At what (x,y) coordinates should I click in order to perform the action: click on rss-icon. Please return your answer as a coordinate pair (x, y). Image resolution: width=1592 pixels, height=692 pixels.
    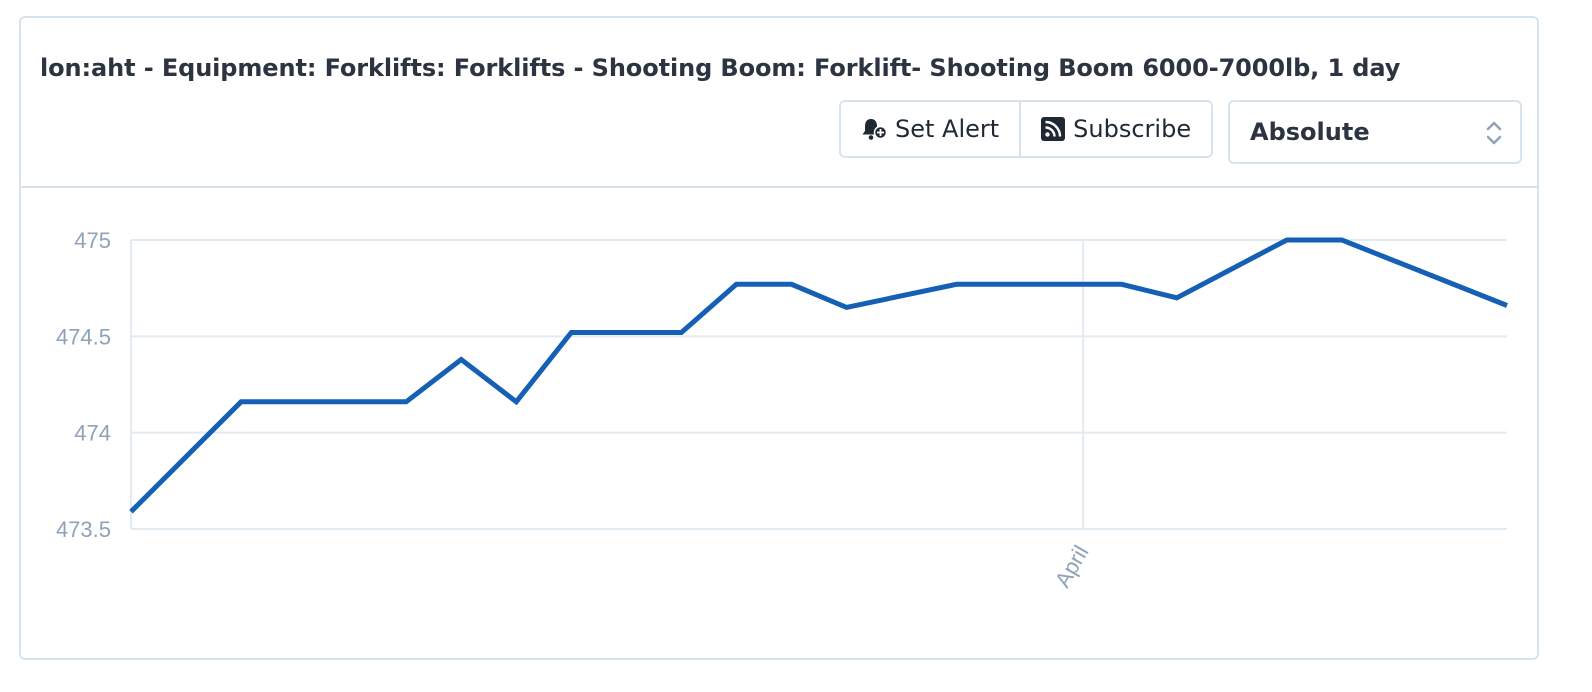
    Looking at the image, I should click on (1053, 129).